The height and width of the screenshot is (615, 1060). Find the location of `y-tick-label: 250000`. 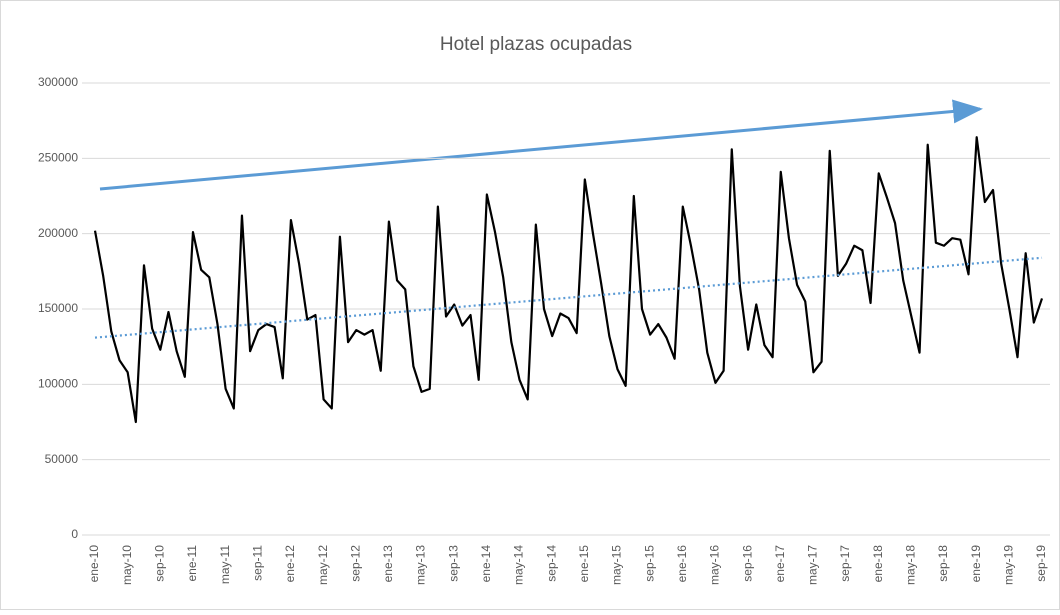

y-tick-label: 250000 is located at coordinates (58, 158).